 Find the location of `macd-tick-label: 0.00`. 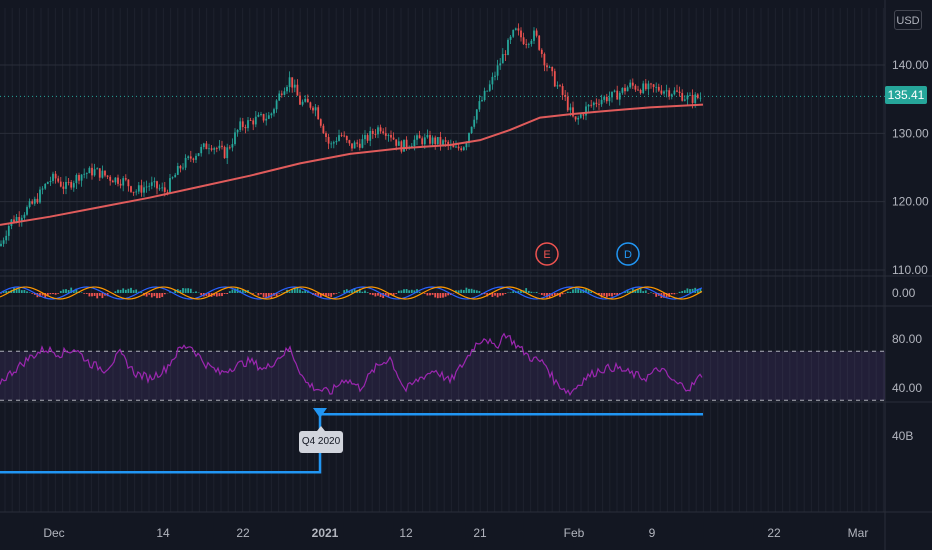

macd-tick-label: 0.00 is located at coordinates (904, 293).